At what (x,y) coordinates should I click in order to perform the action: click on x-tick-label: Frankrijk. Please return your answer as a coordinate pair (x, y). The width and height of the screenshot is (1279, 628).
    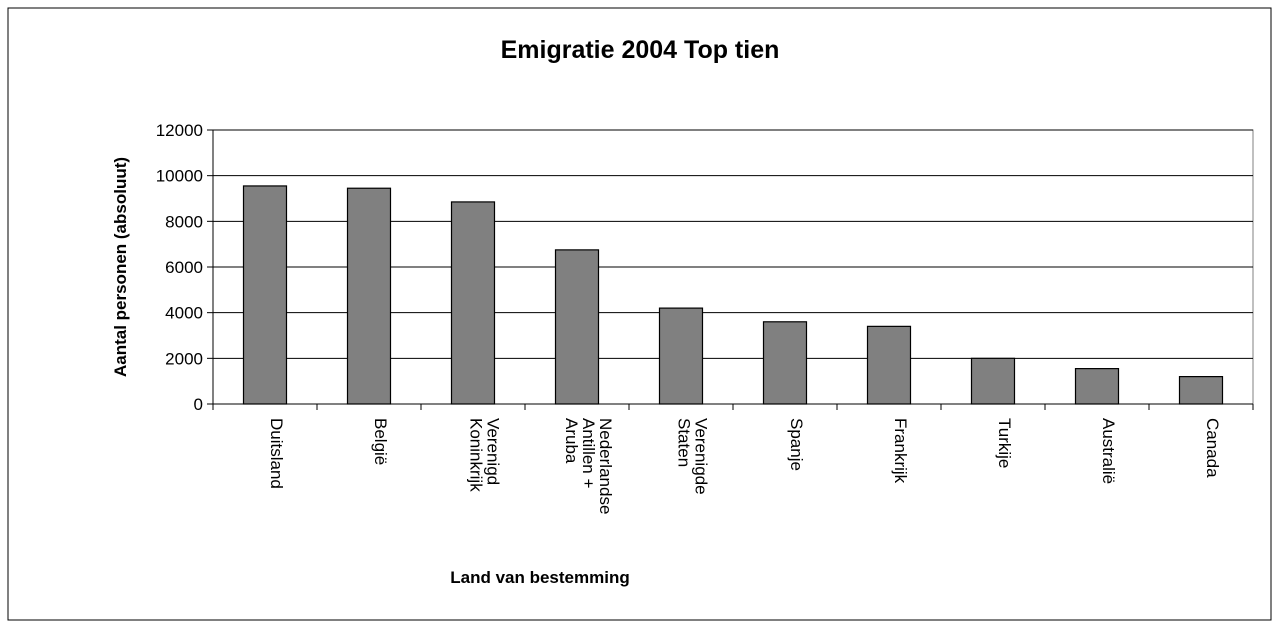
    Looking at the image, I should click on (900, 451).